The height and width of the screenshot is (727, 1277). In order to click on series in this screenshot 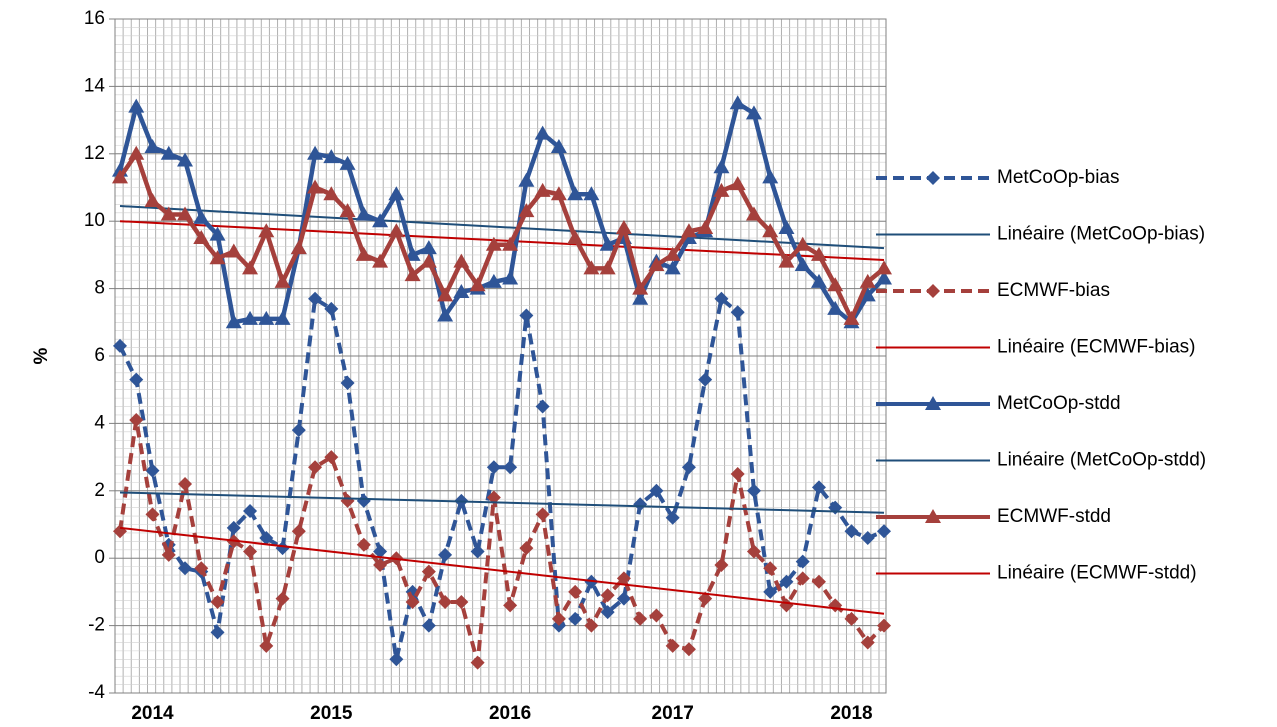, I will do `click(502, 227)`.